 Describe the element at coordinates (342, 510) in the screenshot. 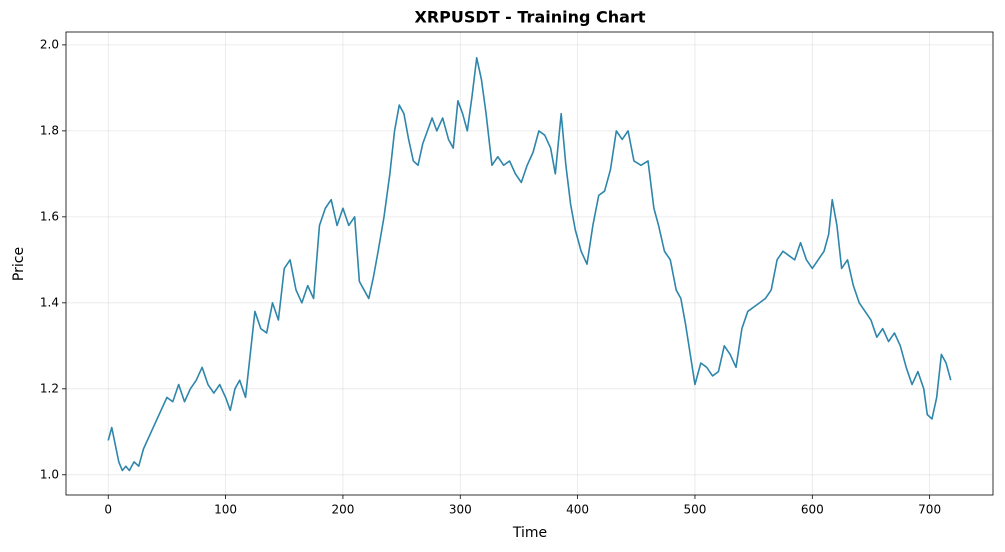

I see `x-tick-label: 200` at that location.